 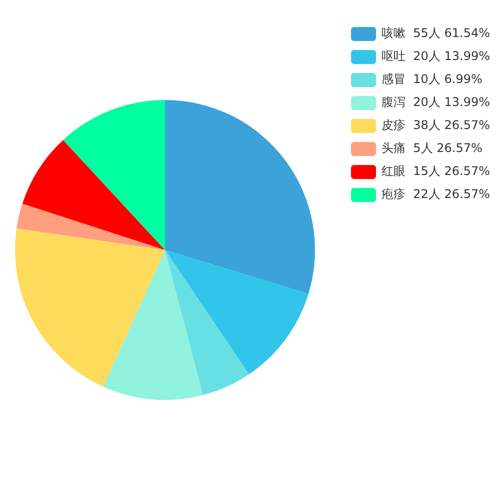 What do you see at coordinates (436, 171) in the screenshot?
I see `legend-label: 红眼 15人 26.57%` at bounding box center [436, 171].